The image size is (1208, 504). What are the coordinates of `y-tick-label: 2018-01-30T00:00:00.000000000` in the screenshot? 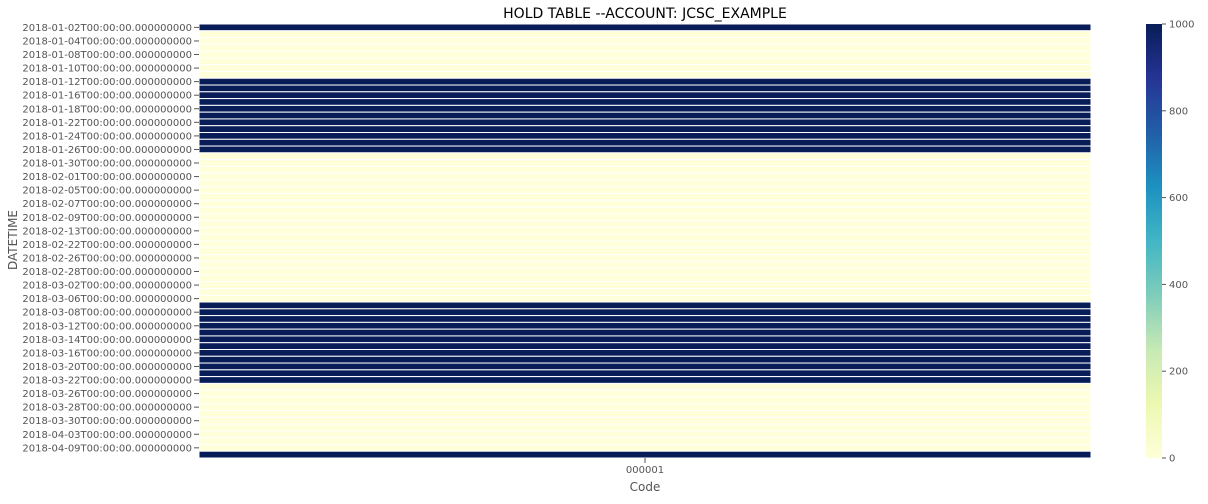 It's located at (107, 164).